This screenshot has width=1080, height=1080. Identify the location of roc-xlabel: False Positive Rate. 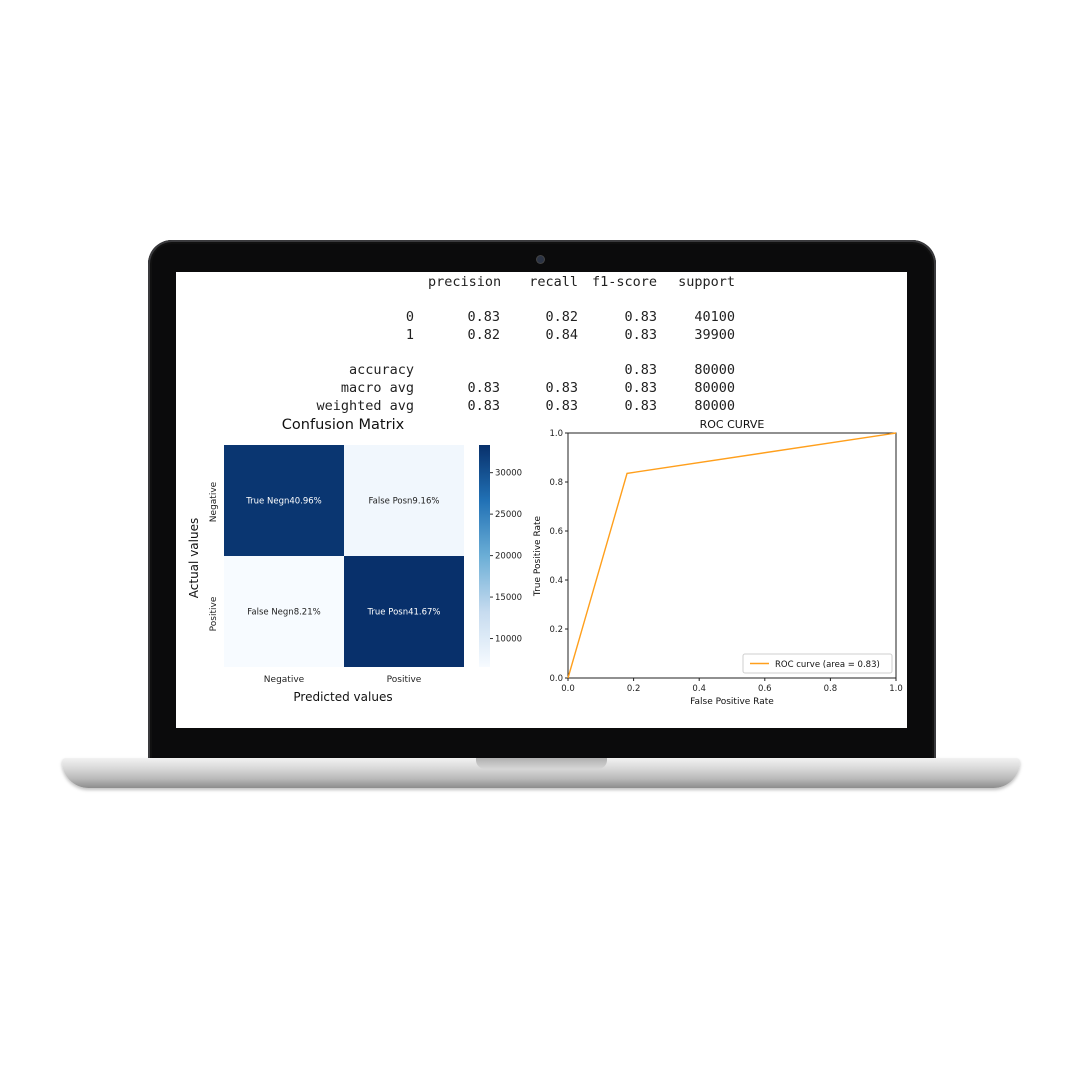
(732, 702).